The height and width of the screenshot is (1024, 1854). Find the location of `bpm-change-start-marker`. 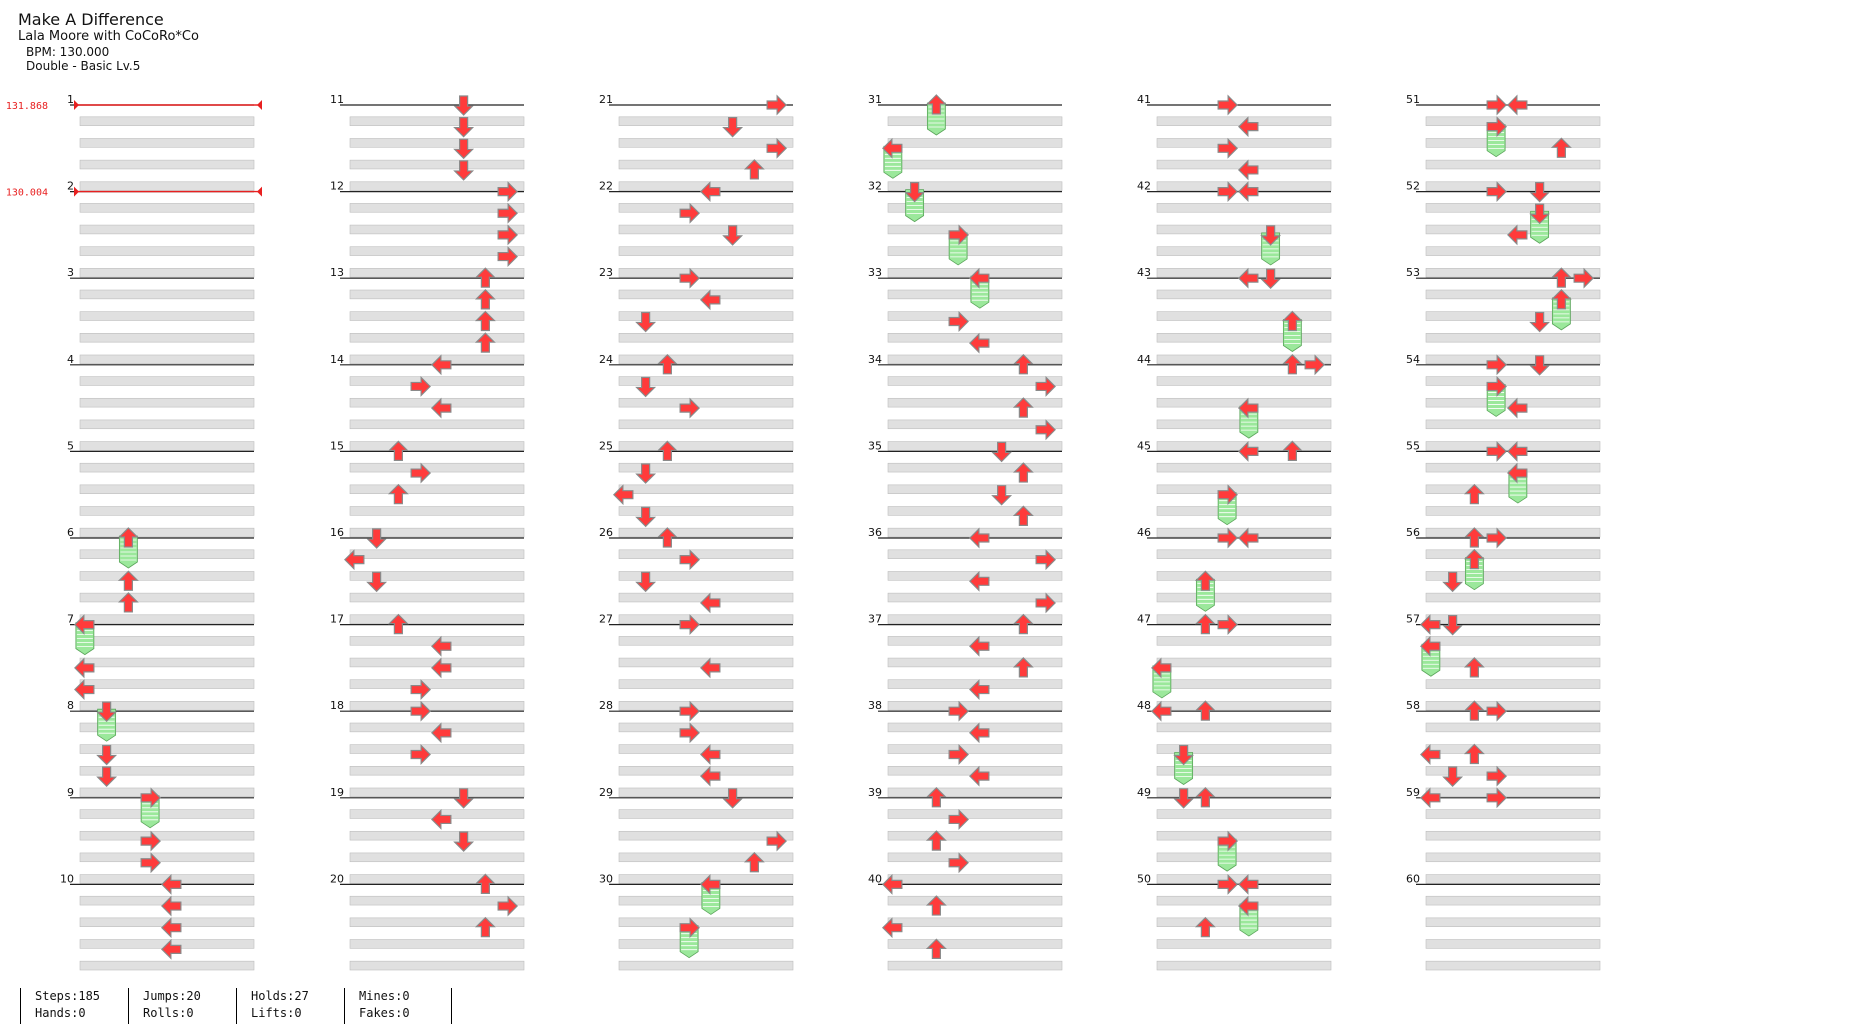

bpm-change-start-marker is located at coordinates (76, 105).